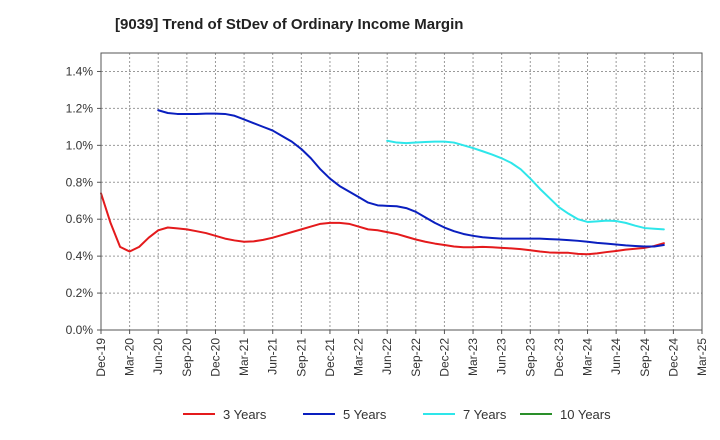 This screenshot has height=440, width=720. Describe the element at coordinates (387, 356) in the screenshot. I see `x-tick-label: Jun-22` at that location.